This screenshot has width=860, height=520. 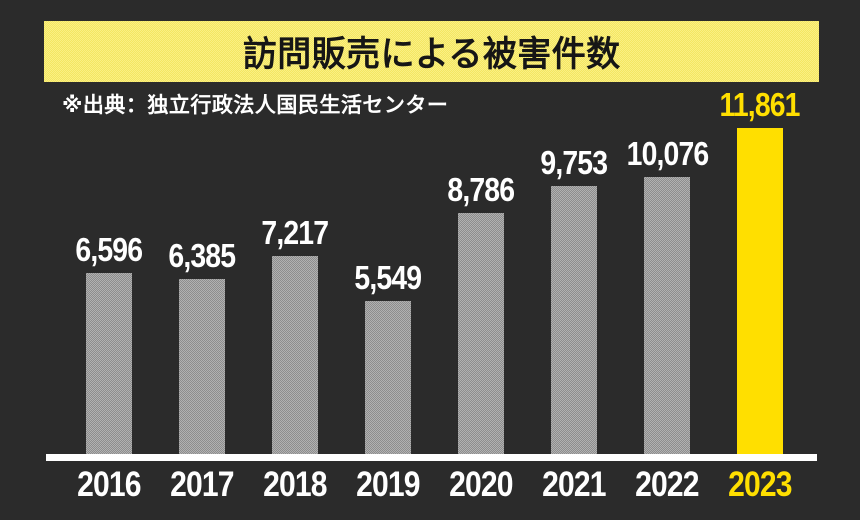 I want to click on year-label-2016: 2016, so click(x=109, y=484).